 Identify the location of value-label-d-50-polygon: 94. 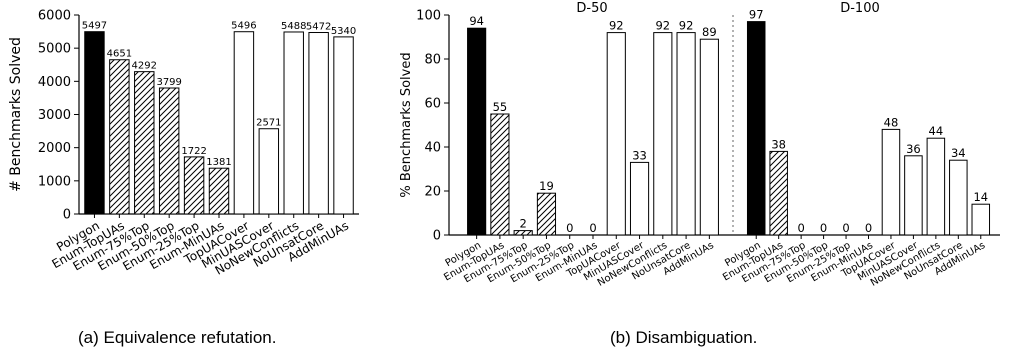
(476, 21).